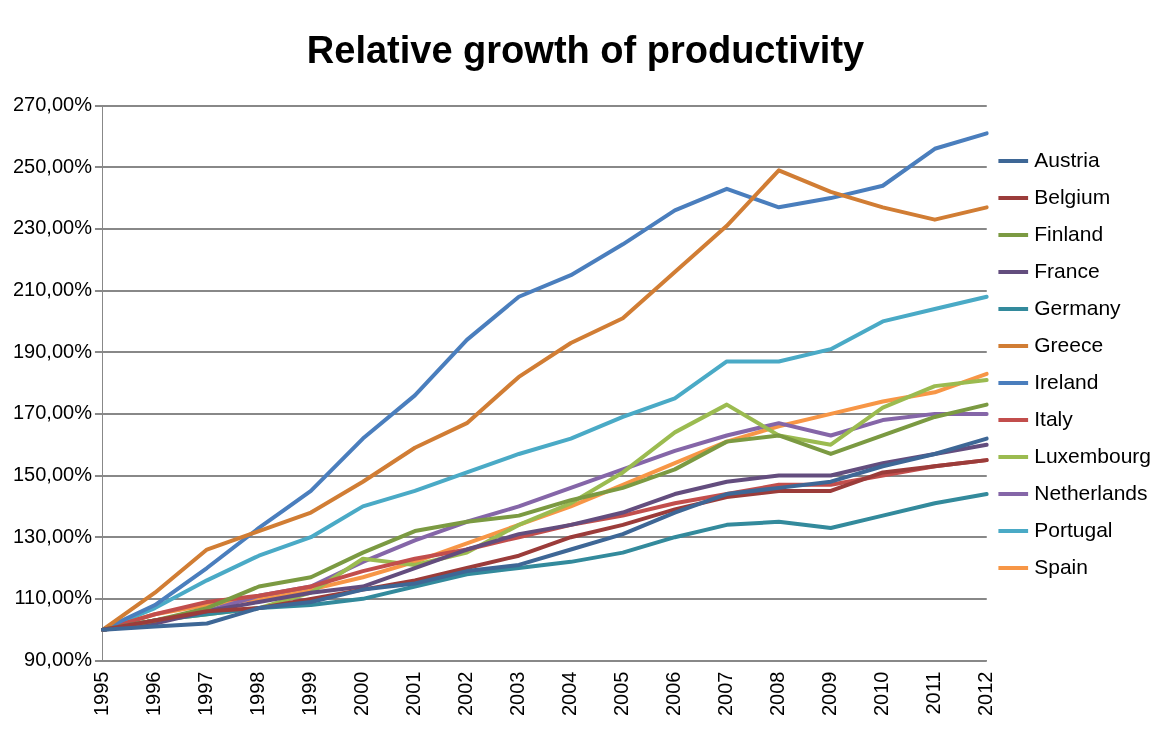 Image resolution: width=1171 pixels, height=729 pixels. Describe the element at coordinates (52, 227) in the screenshot. I see `y-tick-label: 230,00%` at that location.